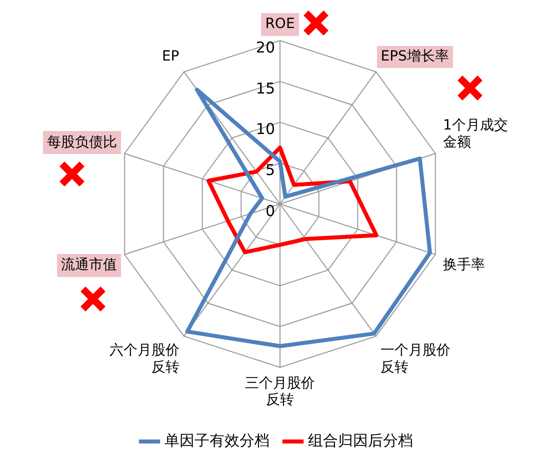 The height and width of the screenshot is (459, 555). What do you see at coordinates (265, 88) in the screenshot?
I see `y-tick-label: 15` at bounding box center [265, 88].